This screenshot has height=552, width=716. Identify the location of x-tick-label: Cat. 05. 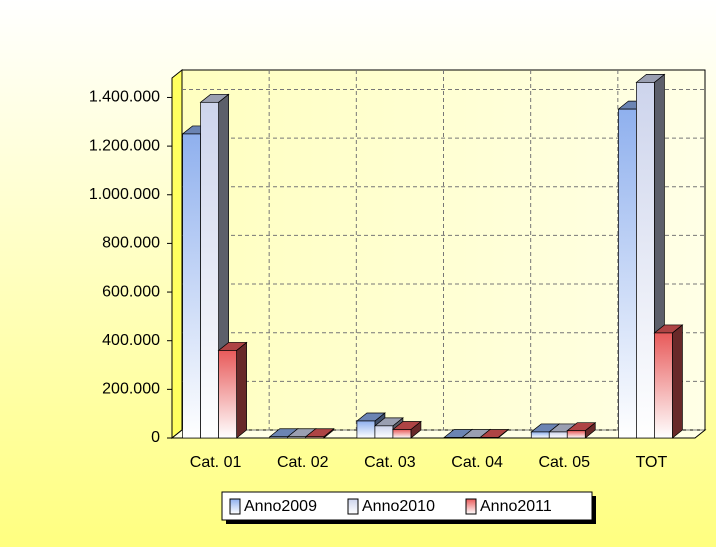
(564, 462).